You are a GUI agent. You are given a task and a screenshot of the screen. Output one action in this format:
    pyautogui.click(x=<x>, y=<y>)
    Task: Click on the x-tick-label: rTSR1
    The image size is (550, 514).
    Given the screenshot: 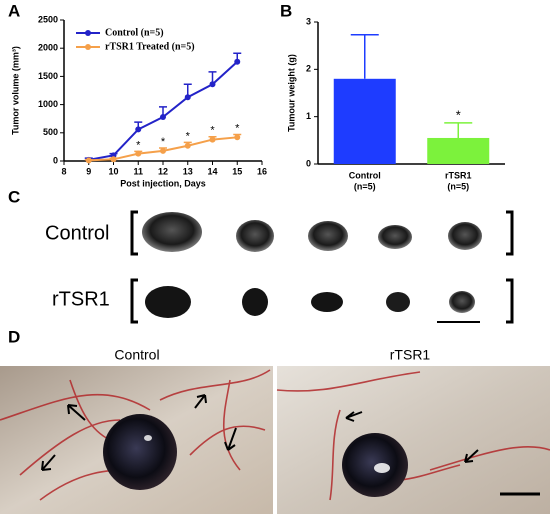 What is the action you would take?
    pyautogui.click(x=458, y=175)
    